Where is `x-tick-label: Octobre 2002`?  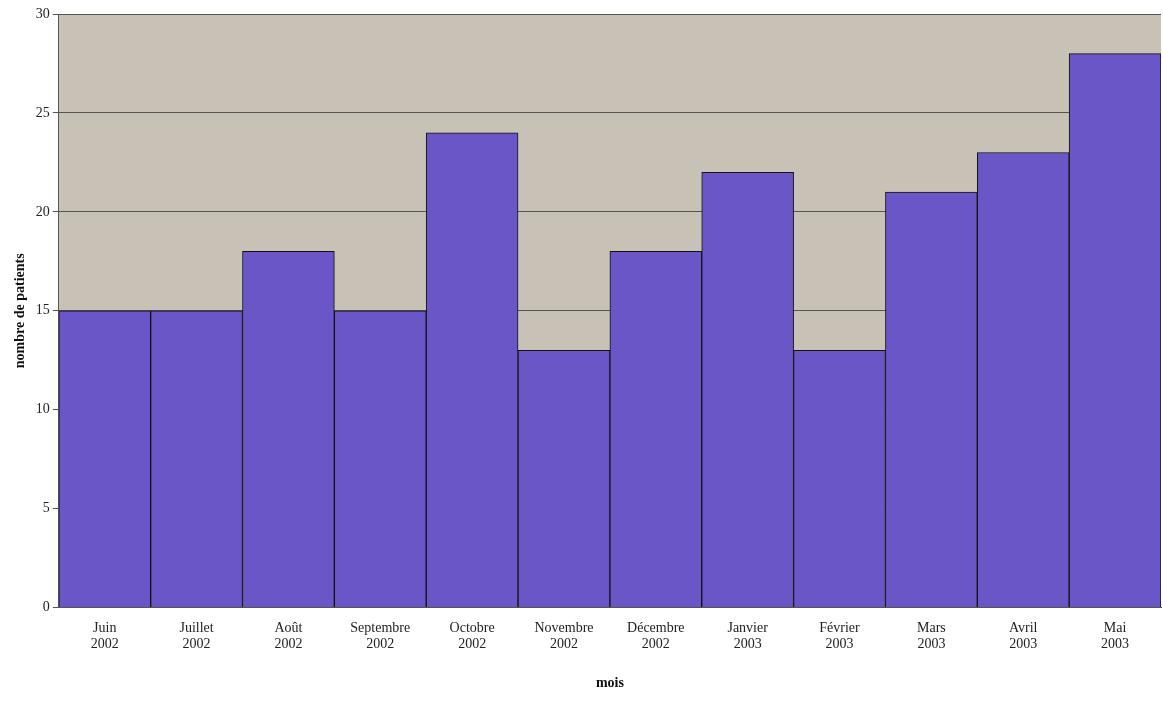 x-tick-label: Octobre 2002 is located at coordinates (472, 635).